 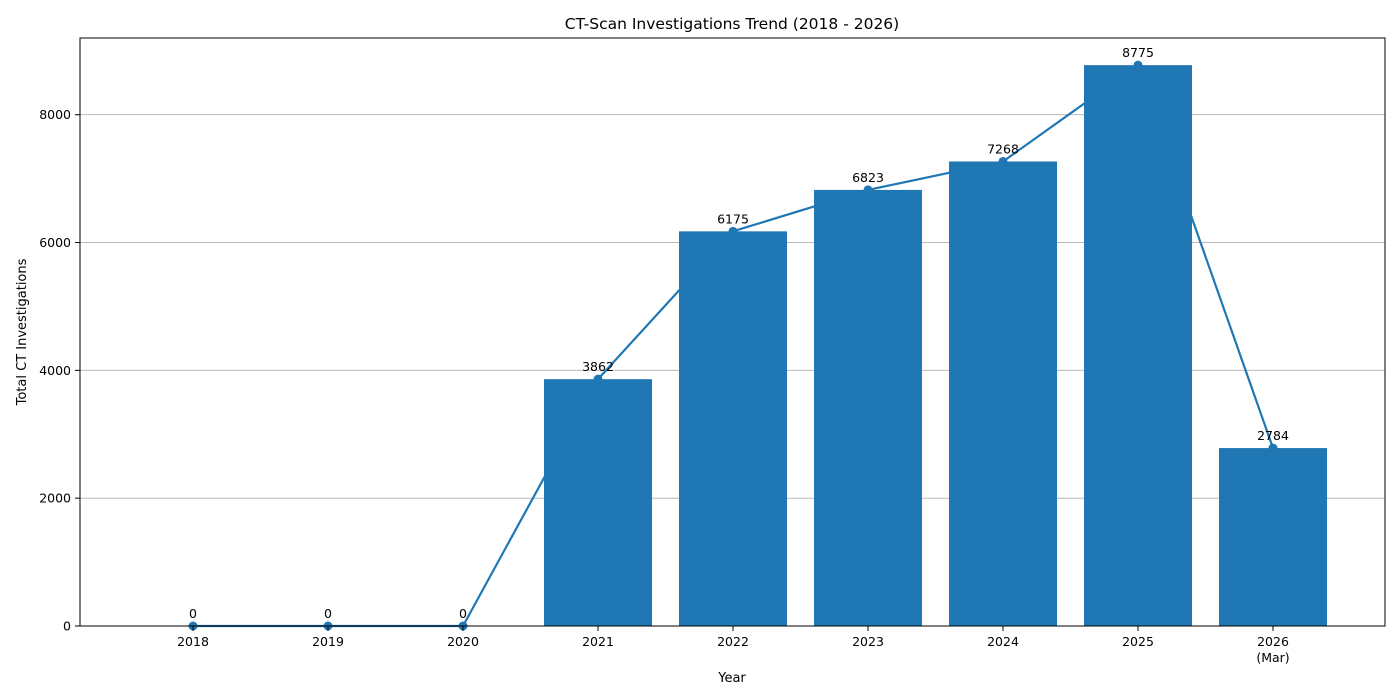 I want to click on y-tick-label: 4000, so click(x=55, y=370).